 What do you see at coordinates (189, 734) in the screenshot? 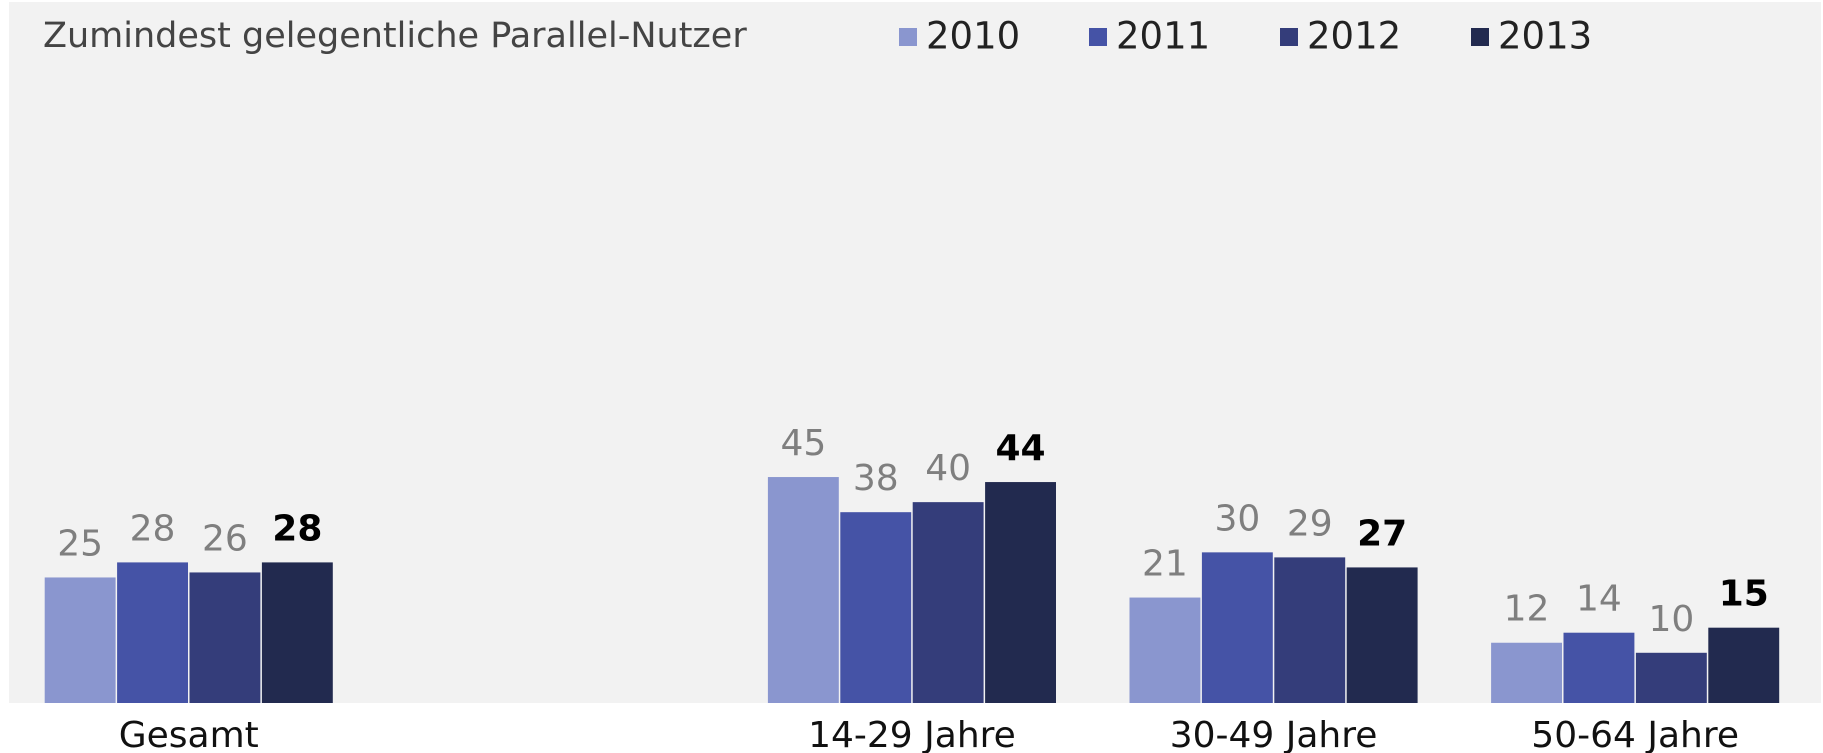
I see `x-tick-label: Gesamt` at bounding box center [189, 734].